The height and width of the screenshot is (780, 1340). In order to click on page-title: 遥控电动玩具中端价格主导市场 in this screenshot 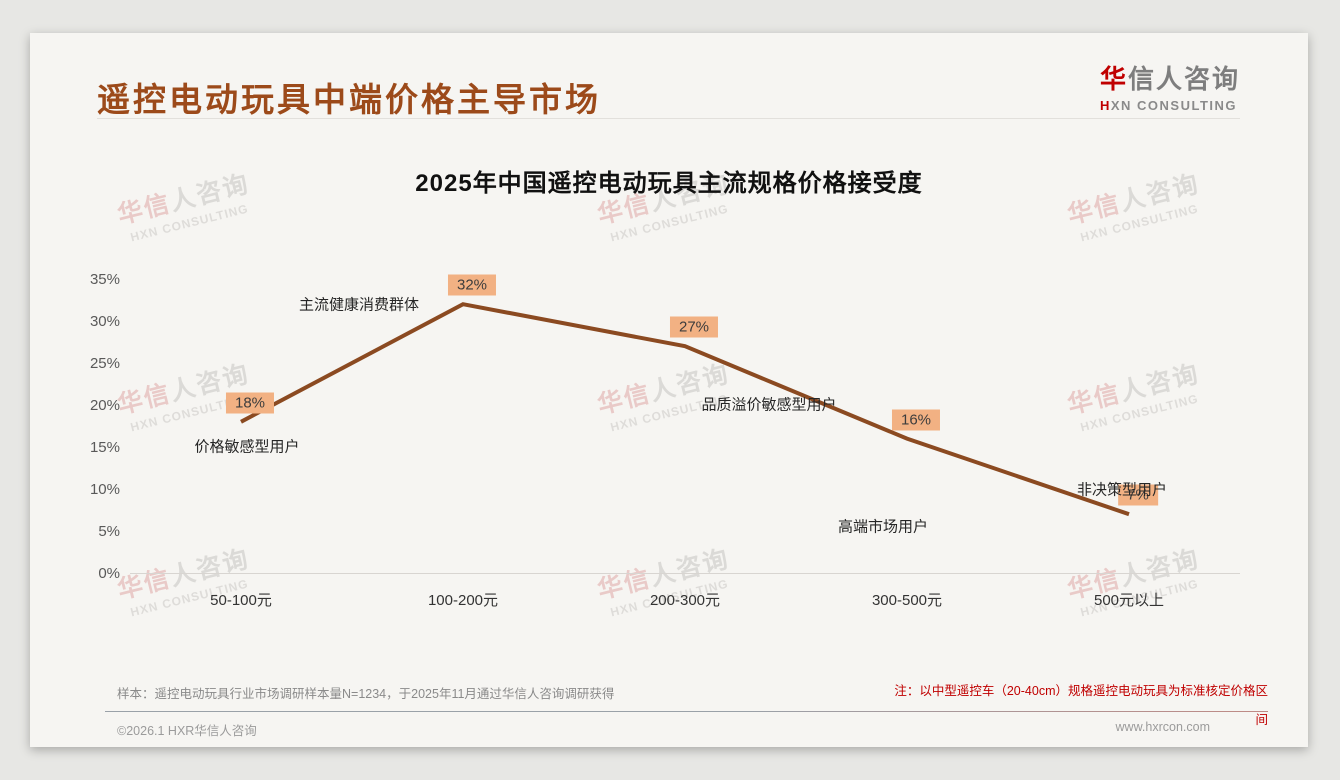, I will do `click(349, 99)`.